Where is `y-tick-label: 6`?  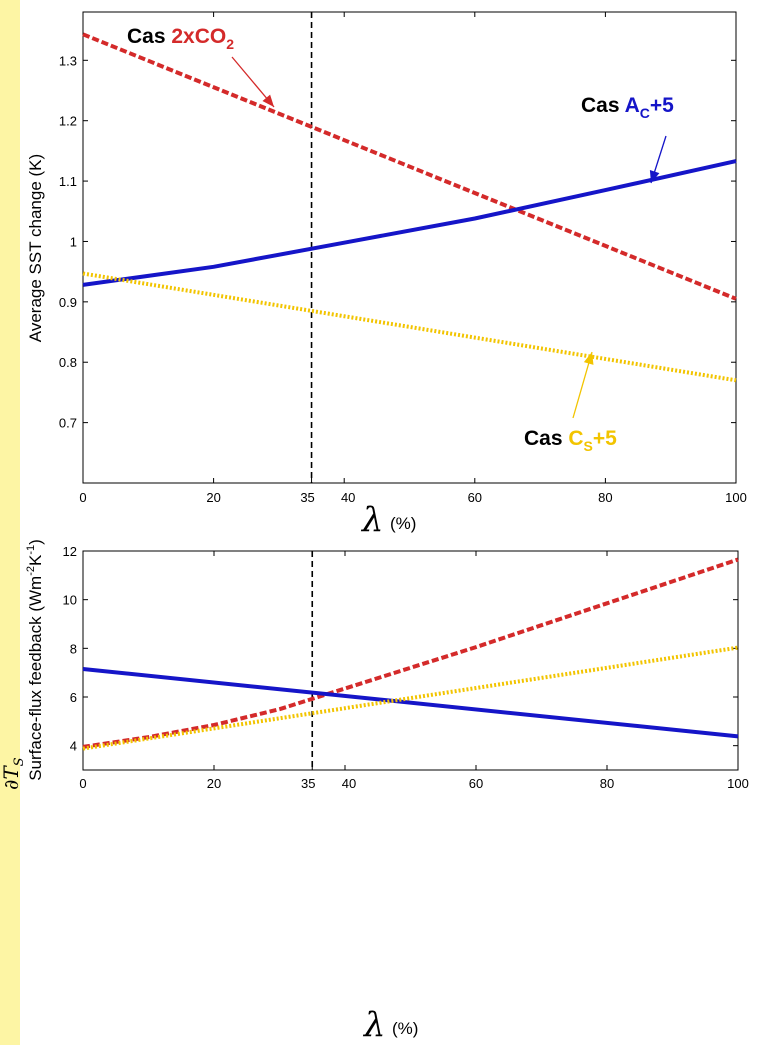
y-tick-label: 6 is located at coordinates (73, 697).